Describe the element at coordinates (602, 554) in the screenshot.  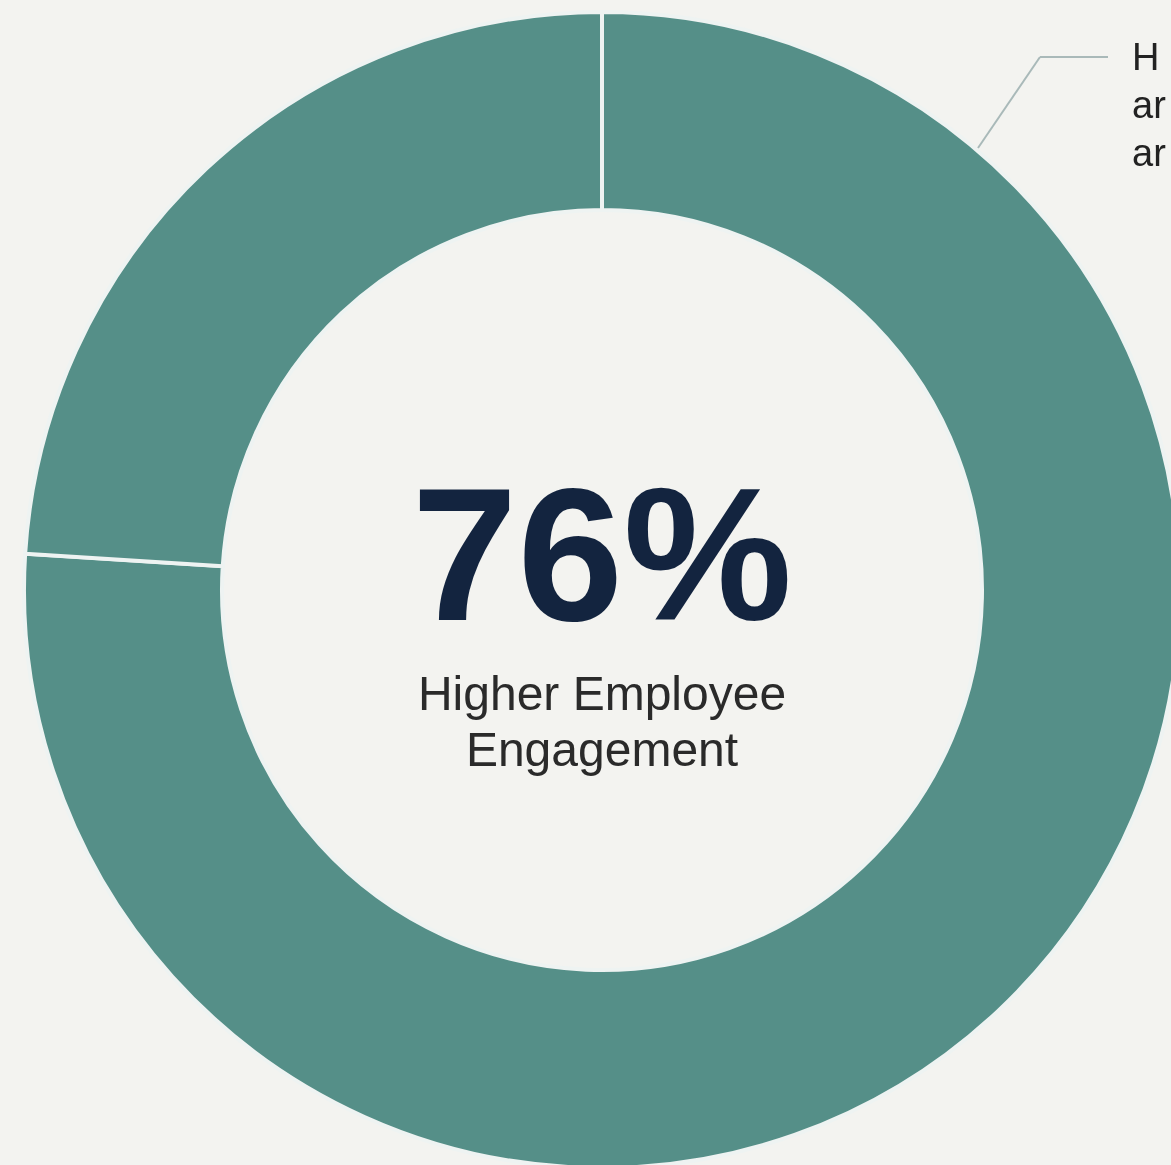
I see `data-label: 76%` at that location.